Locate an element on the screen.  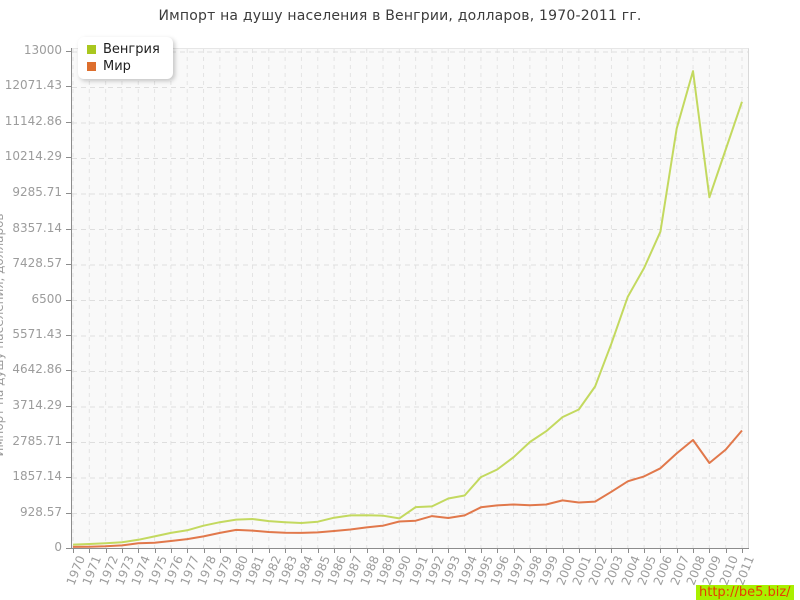
y-axis-label: 9285.71 is located at coordinates (37, 192).